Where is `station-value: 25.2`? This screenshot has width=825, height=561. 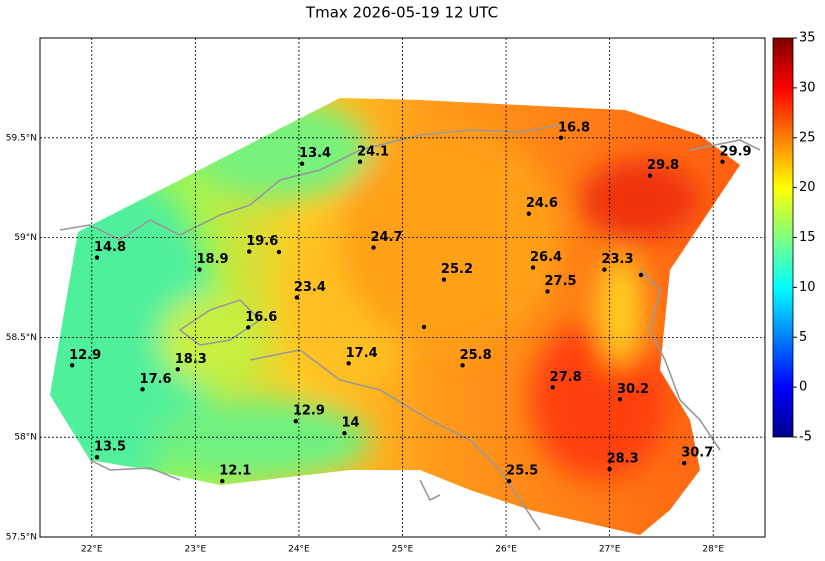
station-value: 25.2 is located at coordinates (457, 269).